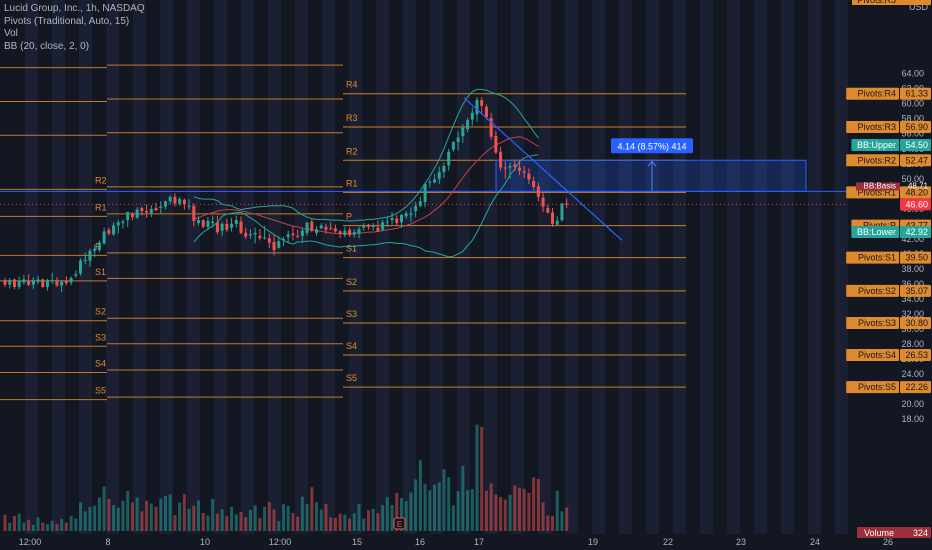 The width and height of the screenshot is (932, 550). I want to click on bb-tag-value-box, so click(915, 145).